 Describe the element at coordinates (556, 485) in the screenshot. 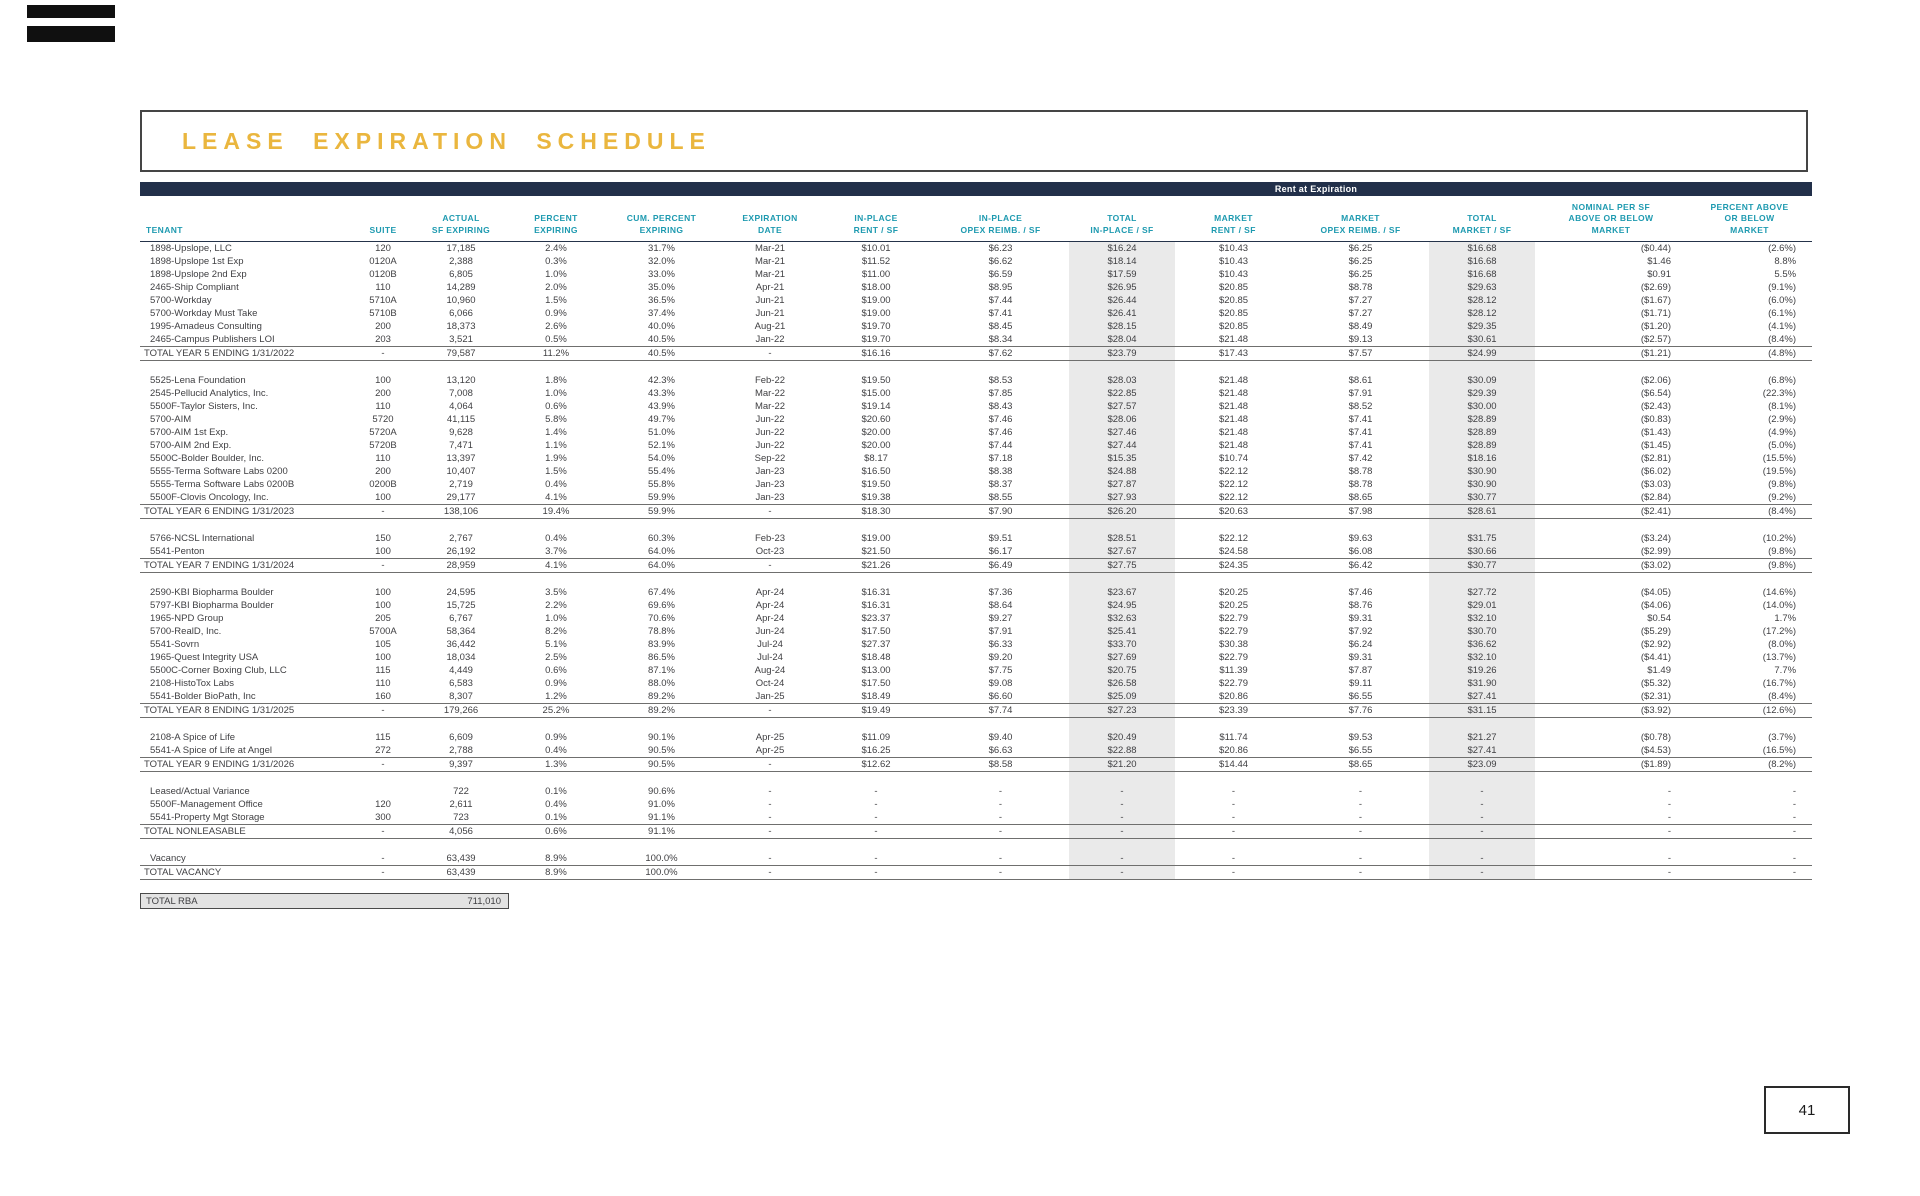

I see `cell-pct: 0.4%` at that location.